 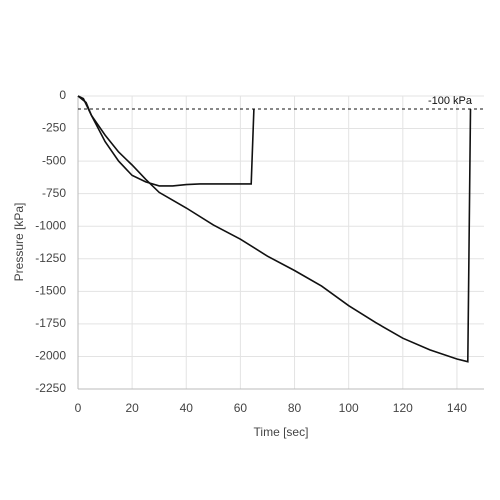 What do you see at coordinates (50, 323) in the screenshot?
I see `y-tick-label: -1750` at bounding box center [50, 323].